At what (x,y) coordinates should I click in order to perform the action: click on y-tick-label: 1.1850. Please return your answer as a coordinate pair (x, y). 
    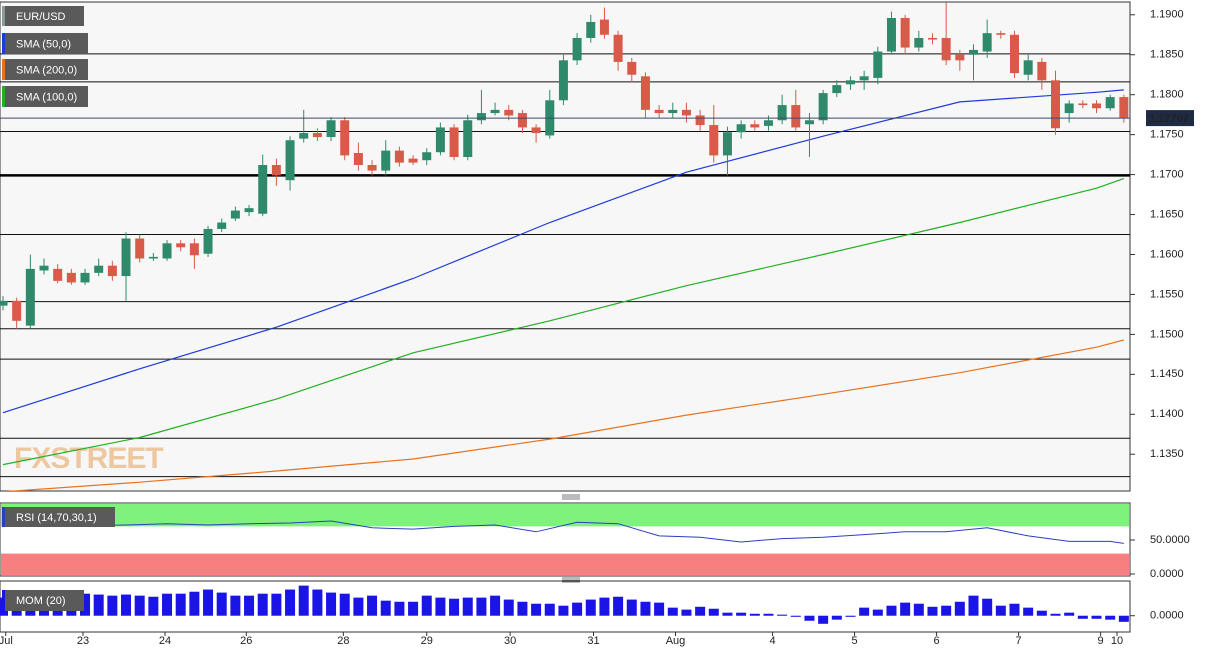
    Looking at the image, I should click on (1167, 55).